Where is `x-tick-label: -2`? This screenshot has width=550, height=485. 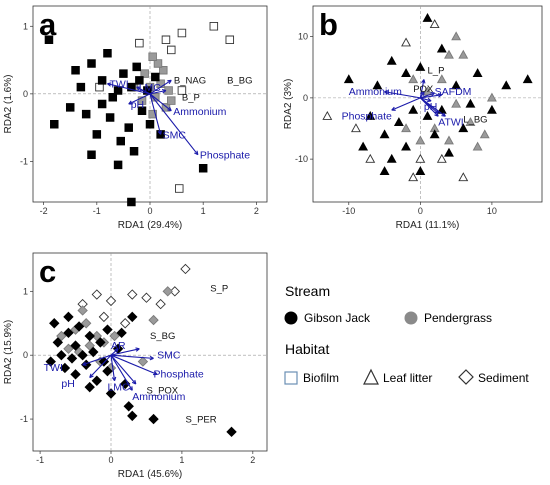 x-tick-label: -2 is located at coordinates (44, 211).